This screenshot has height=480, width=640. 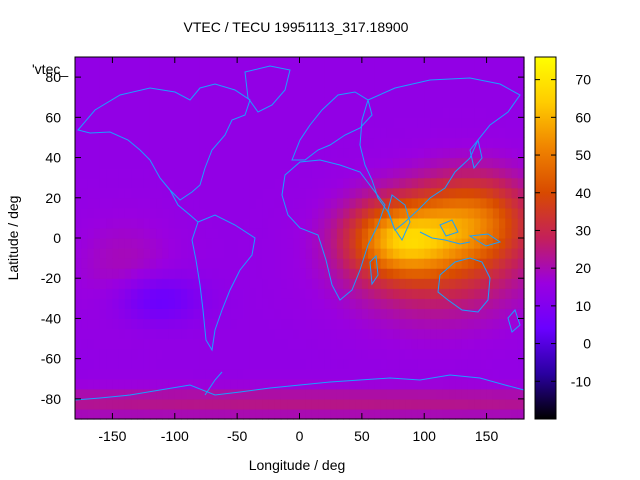 I want to click on coastline-south-america, so click(x=223, y=283).